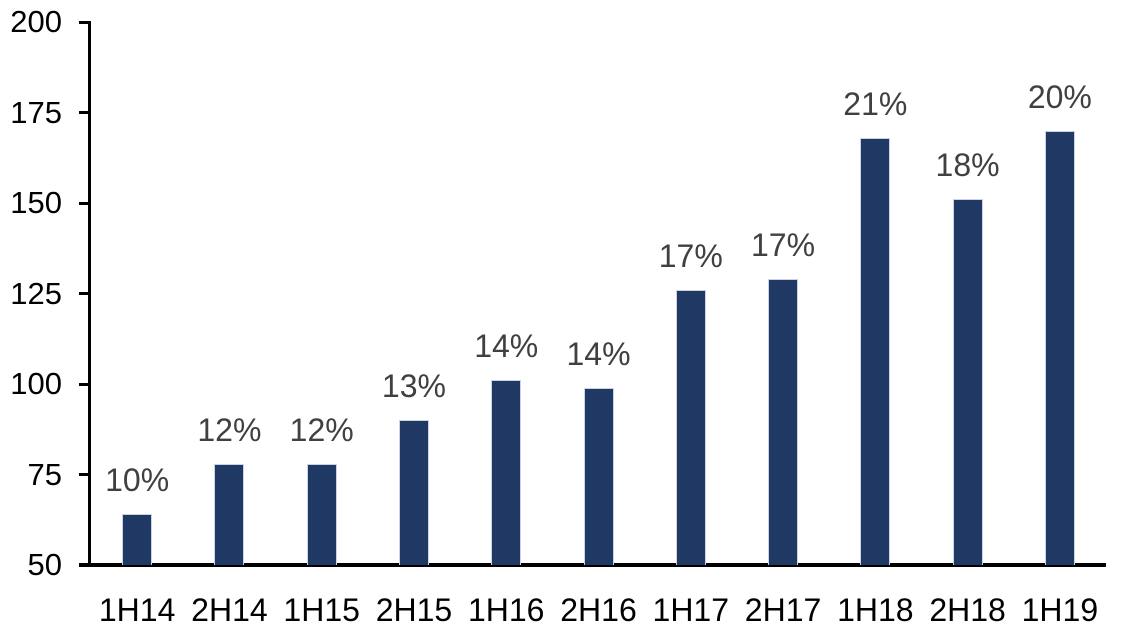  I want to click on y-tick-label: 50, so click(44, 564).